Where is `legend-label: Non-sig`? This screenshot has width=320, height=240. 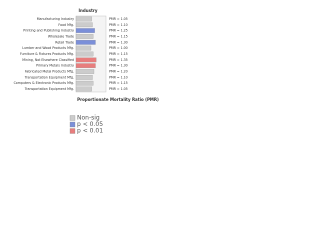 legend-label: Non-sig is located at coordinates (88, 118).